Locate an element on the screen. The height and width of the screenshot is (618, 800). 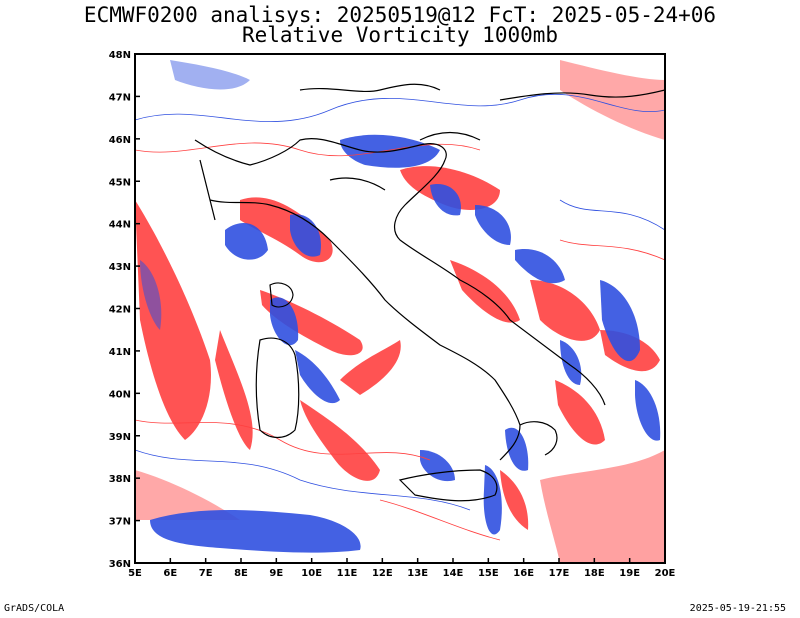
lon-tick-label: 20E is located at coordinates (665, 573).